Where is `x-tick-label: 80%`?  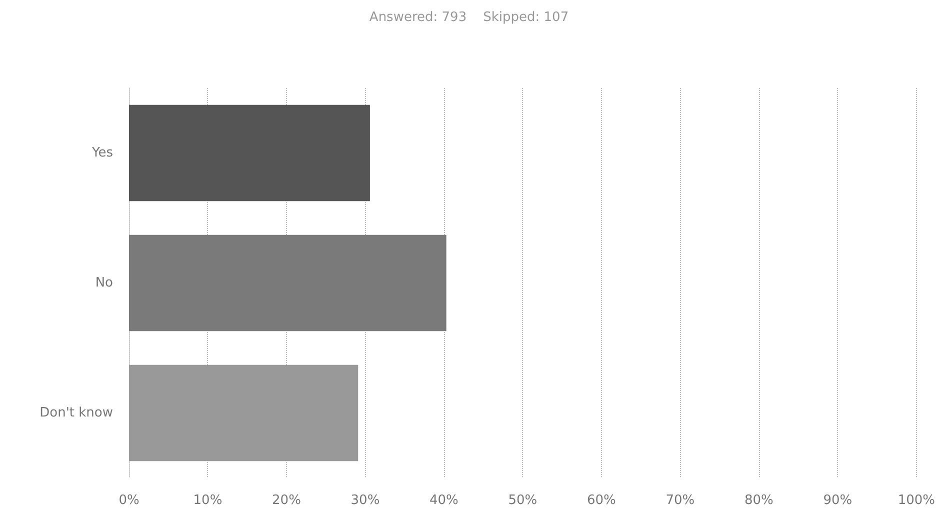
x-tick-label: 80% is located at coordinates (759, 500).